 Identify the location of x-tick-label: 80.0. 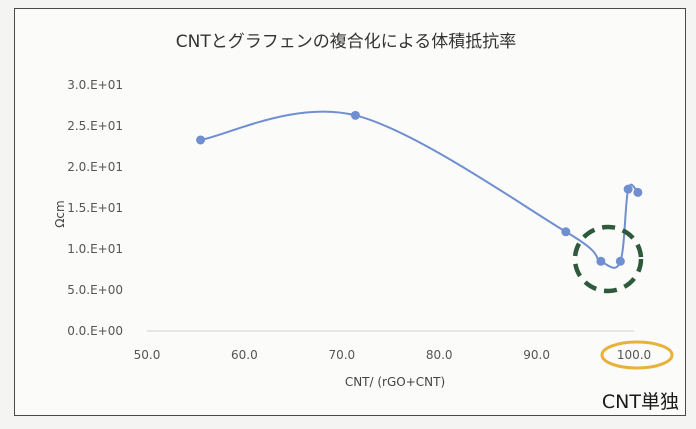
(439, 355).